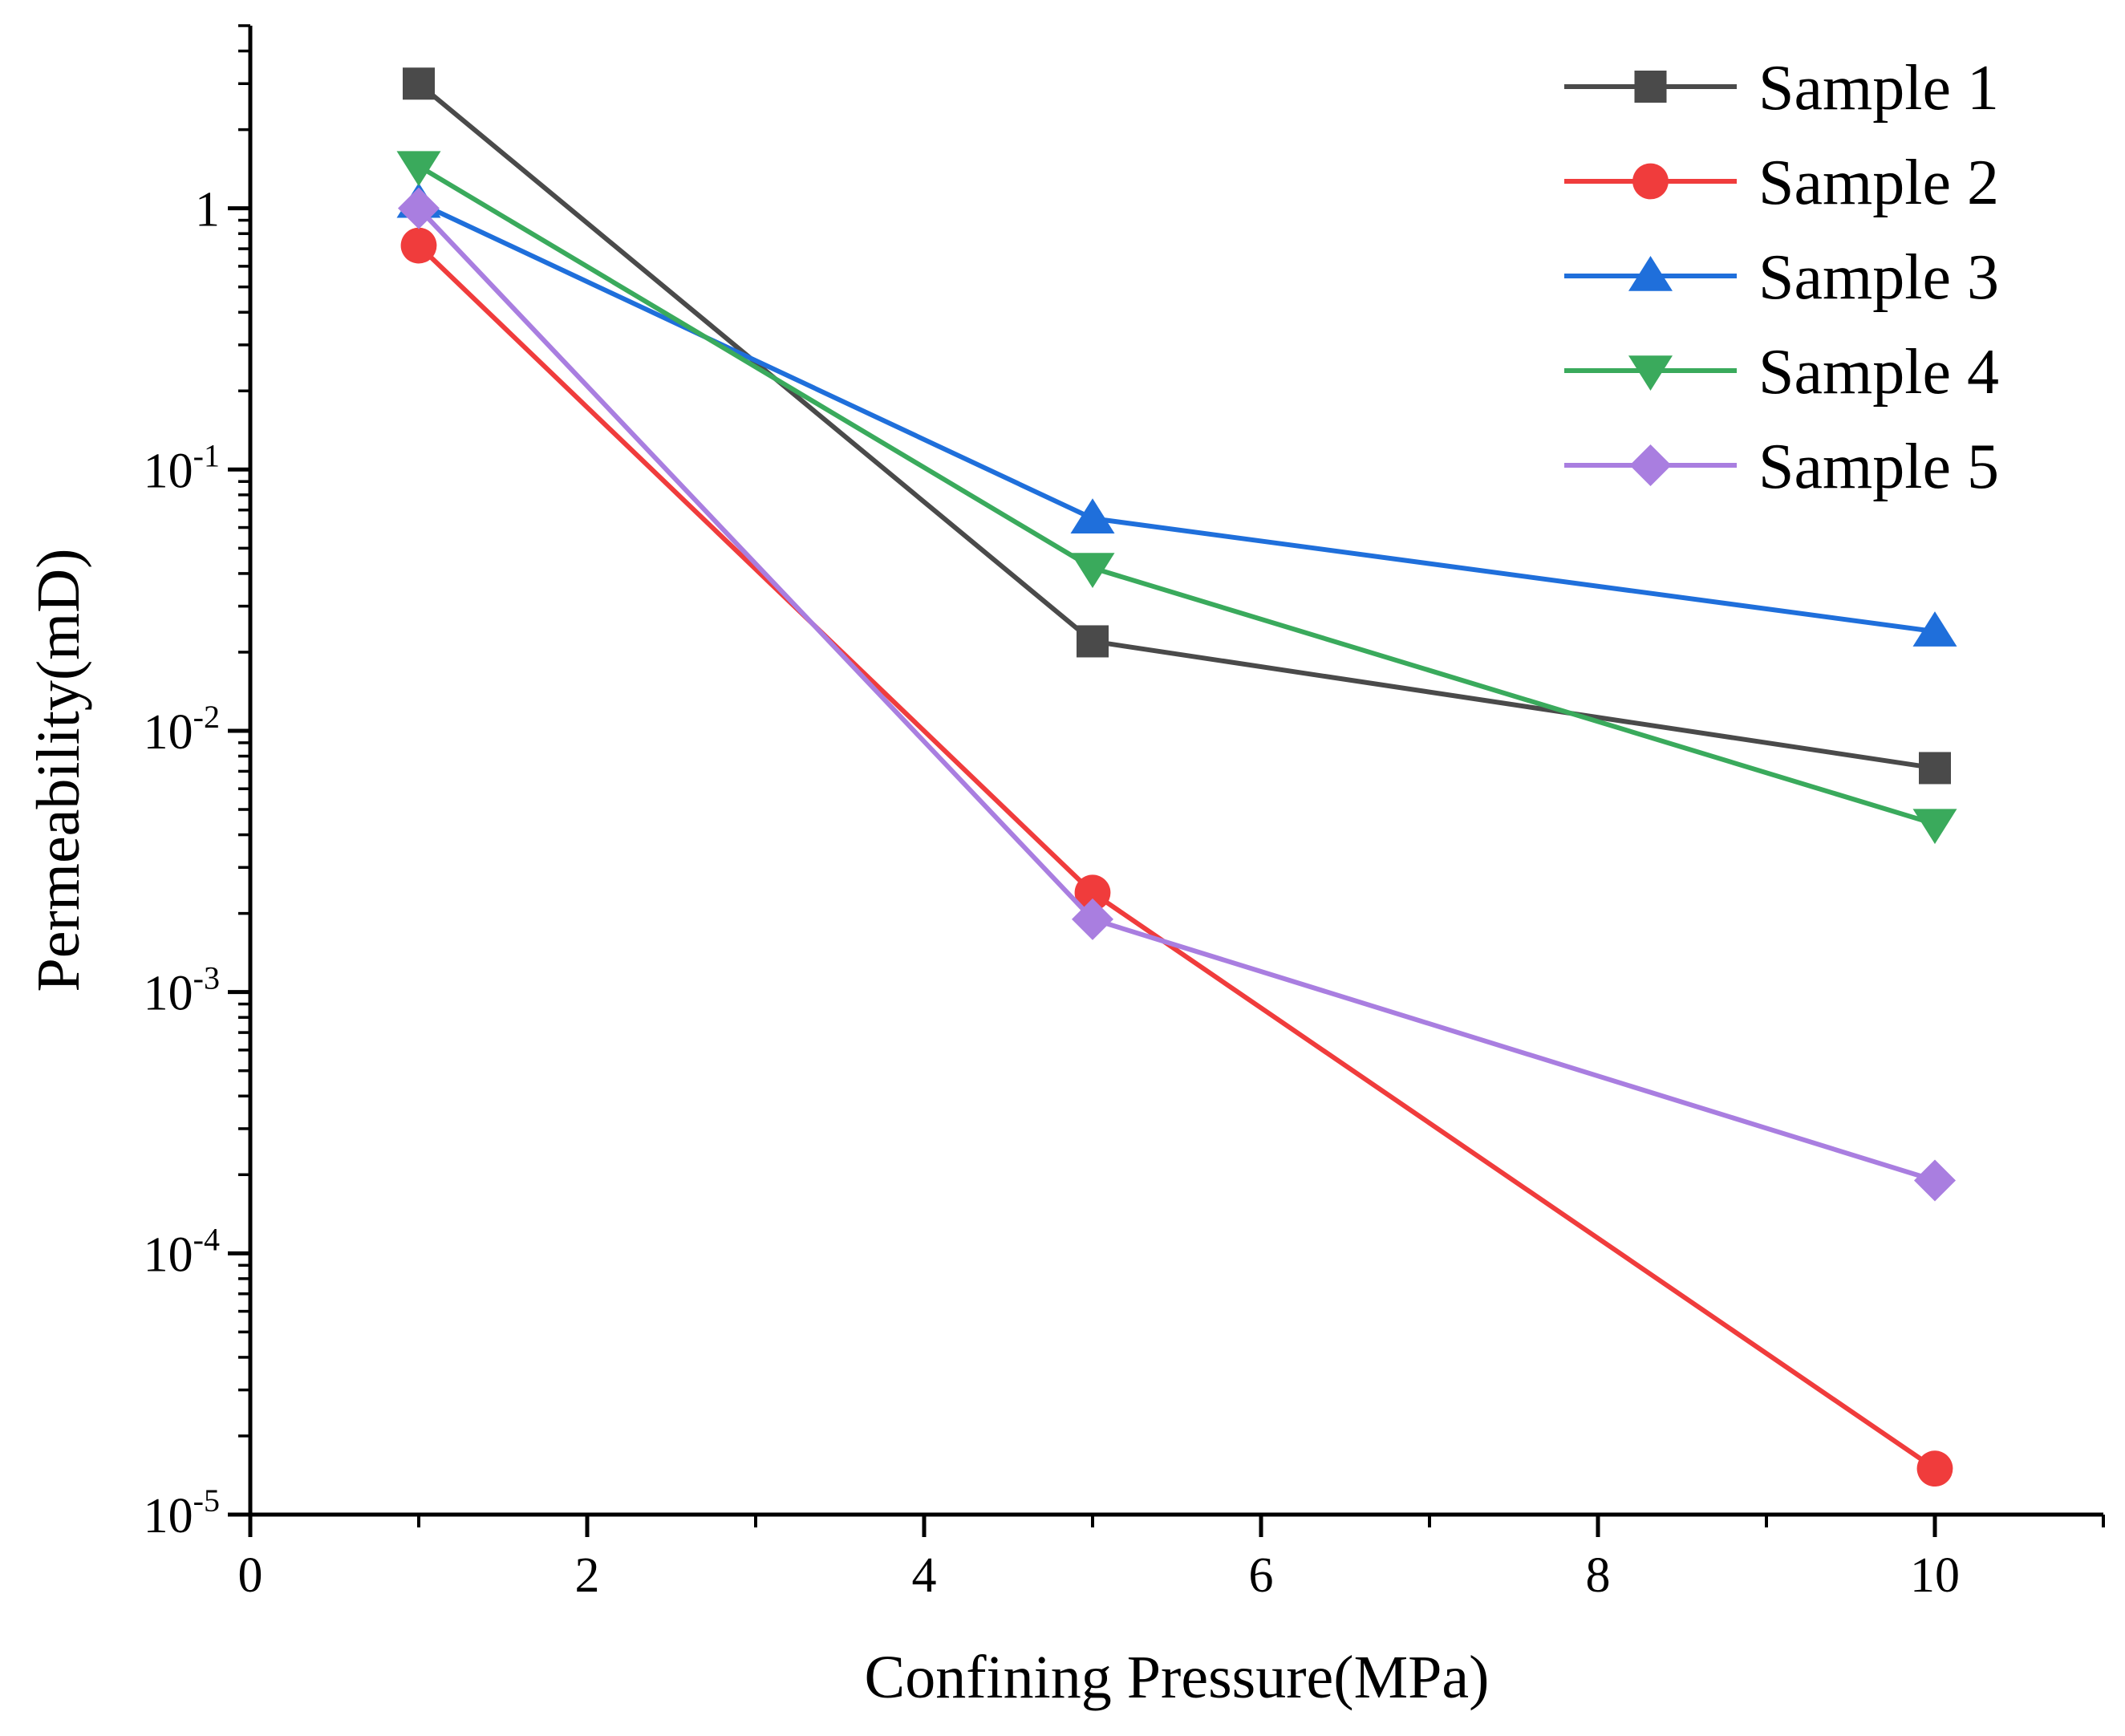  Describe the element at coordinates (182, 1251) in the screenshot. I see `y-tick-label: 10⁻⁴` at that location.